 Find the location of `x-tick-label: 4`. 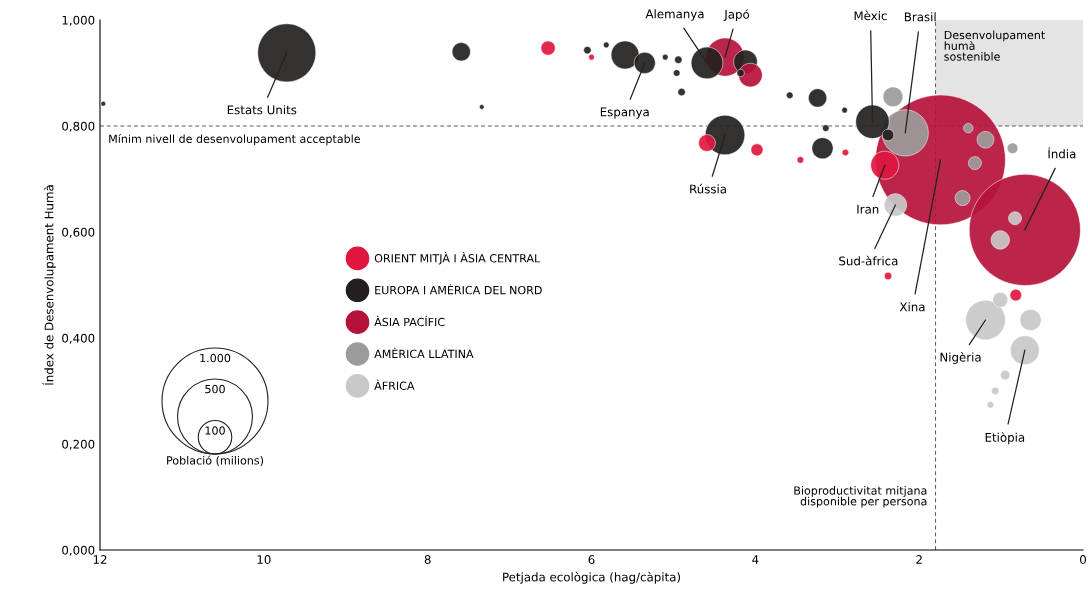

x-tick-label: 4 is located at coordinates (755, 559).